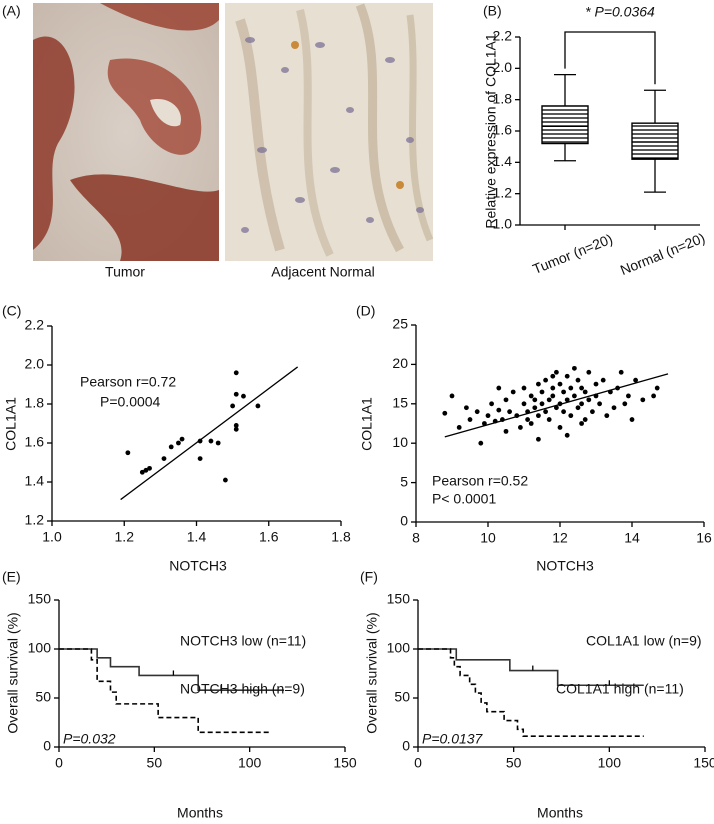  I want to click on x-tick-label: 14, so click(632, 538).